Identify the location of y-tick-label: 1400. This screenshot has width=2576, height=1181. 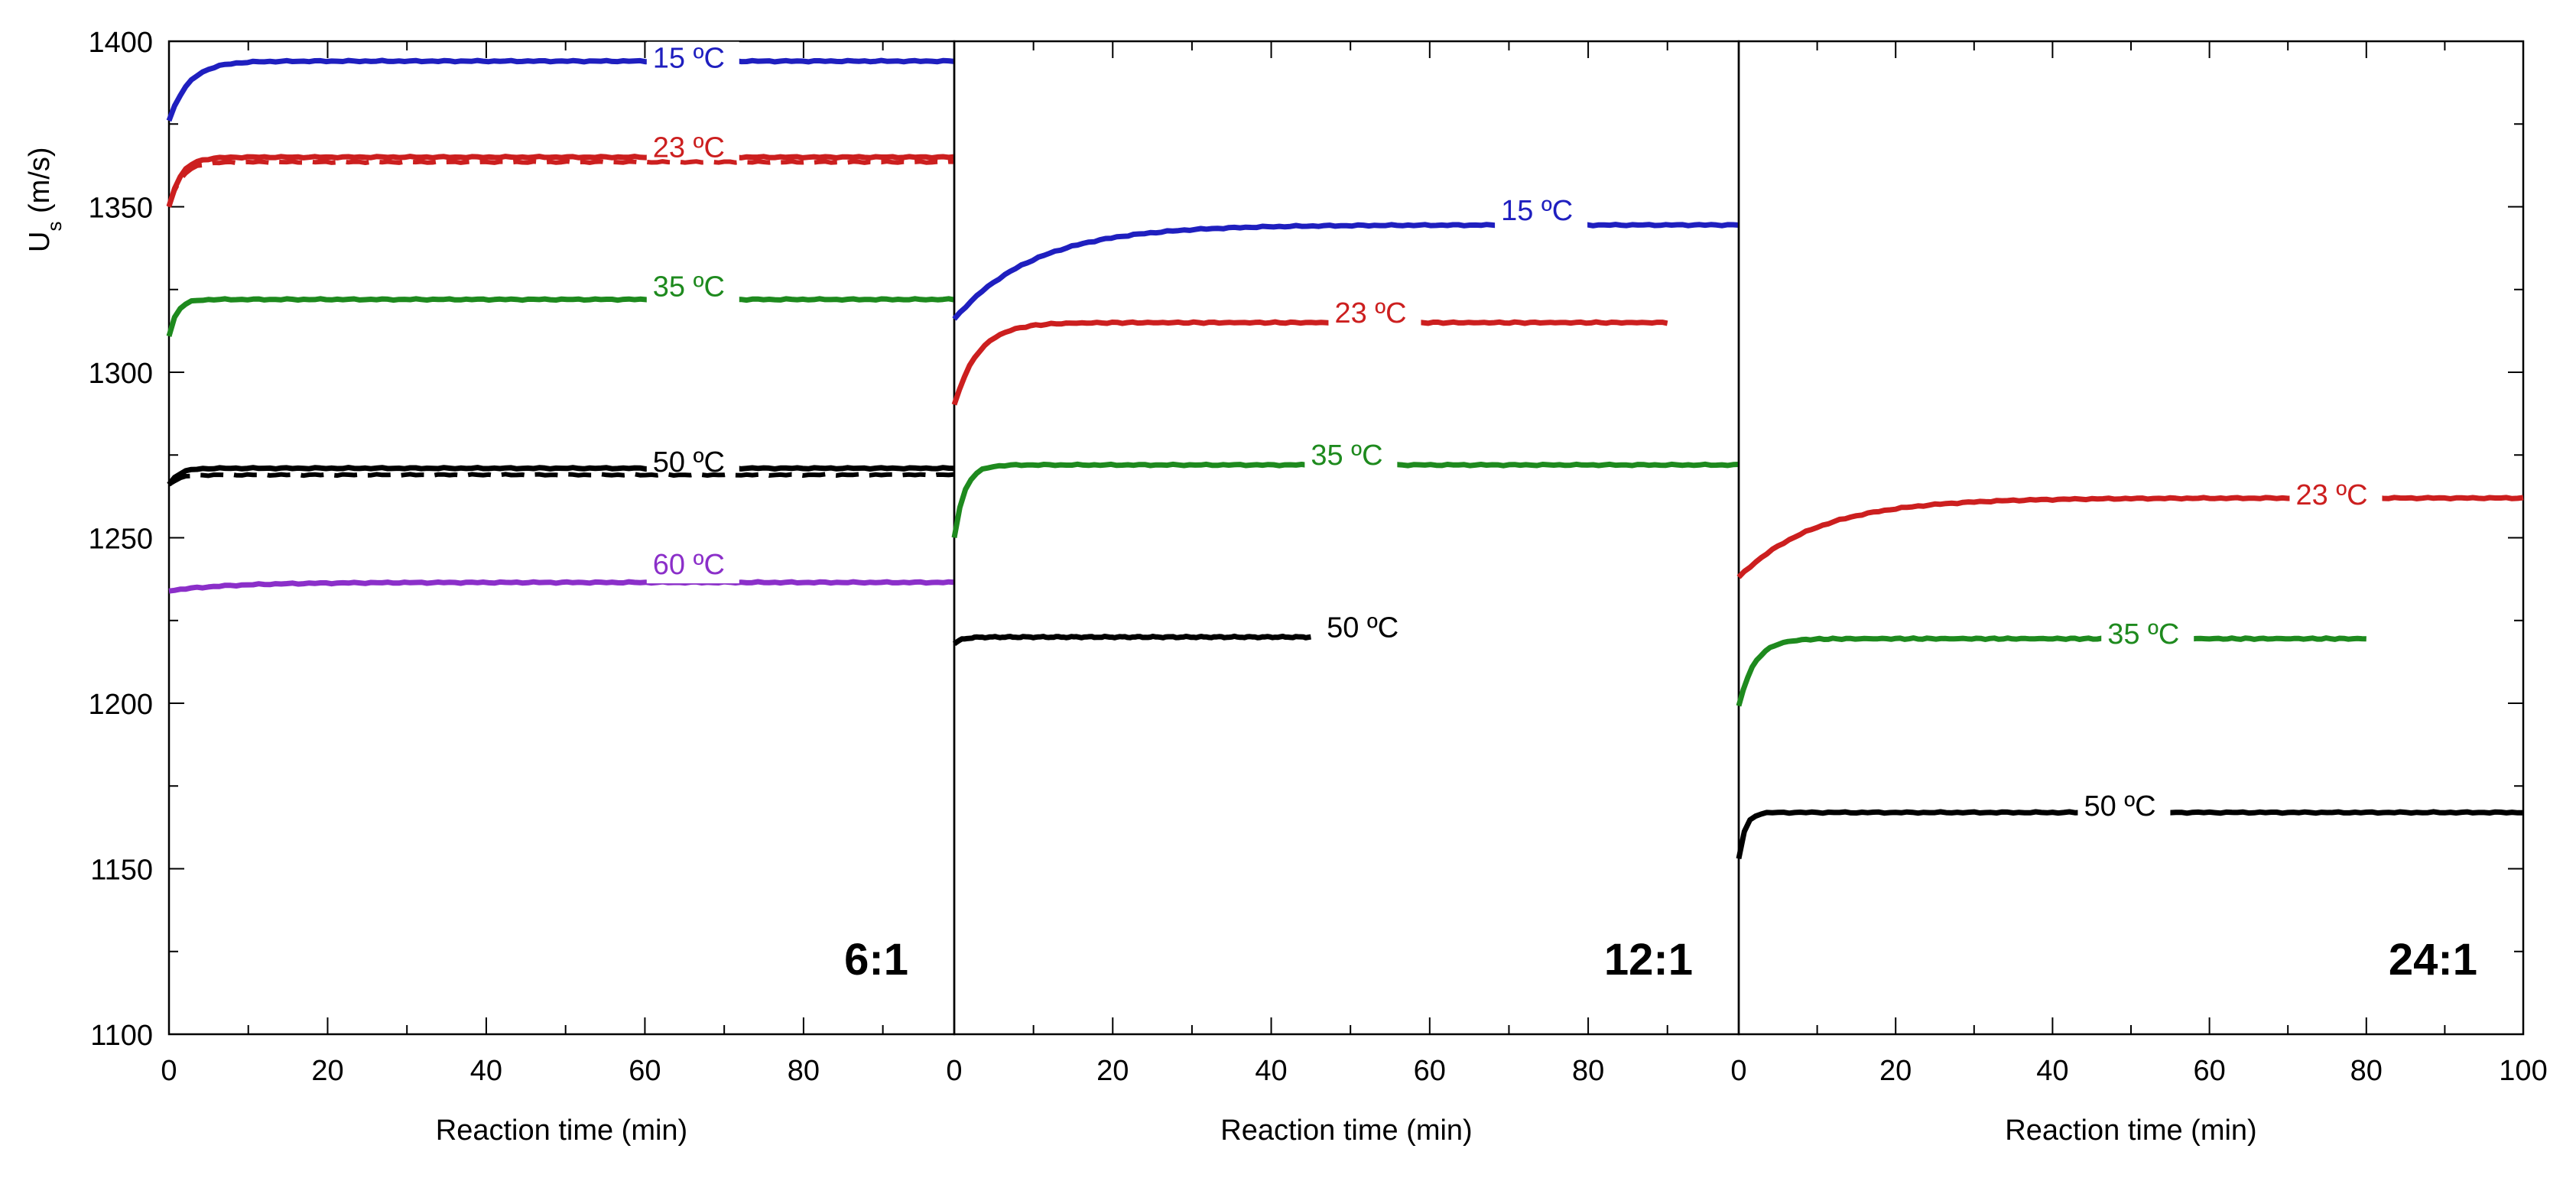
(121, 43).